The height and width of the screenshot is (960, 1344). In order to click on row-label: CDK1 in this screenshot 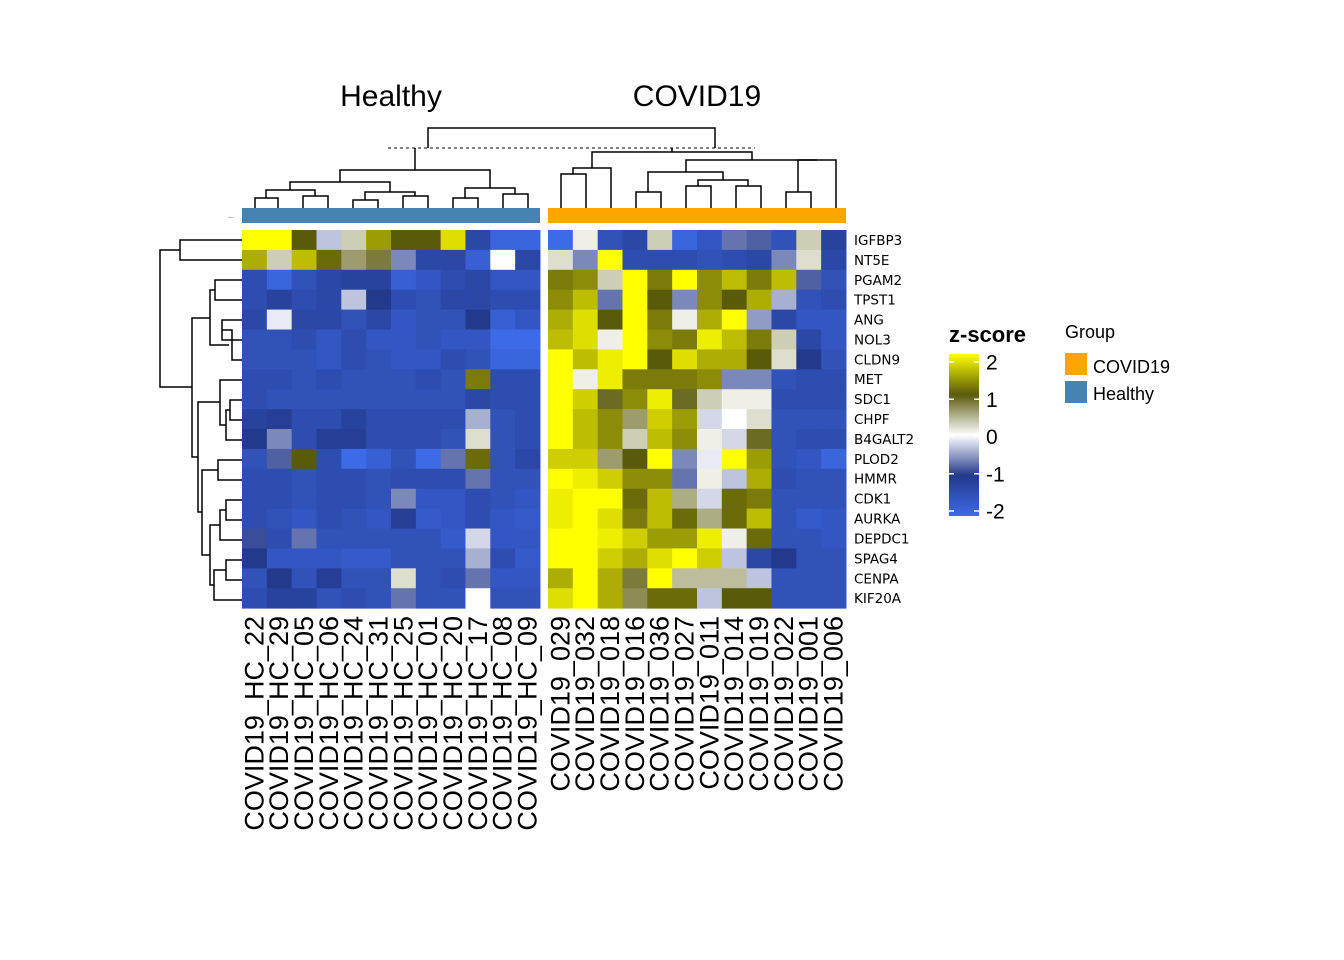, I will do `click(872, 500)`.